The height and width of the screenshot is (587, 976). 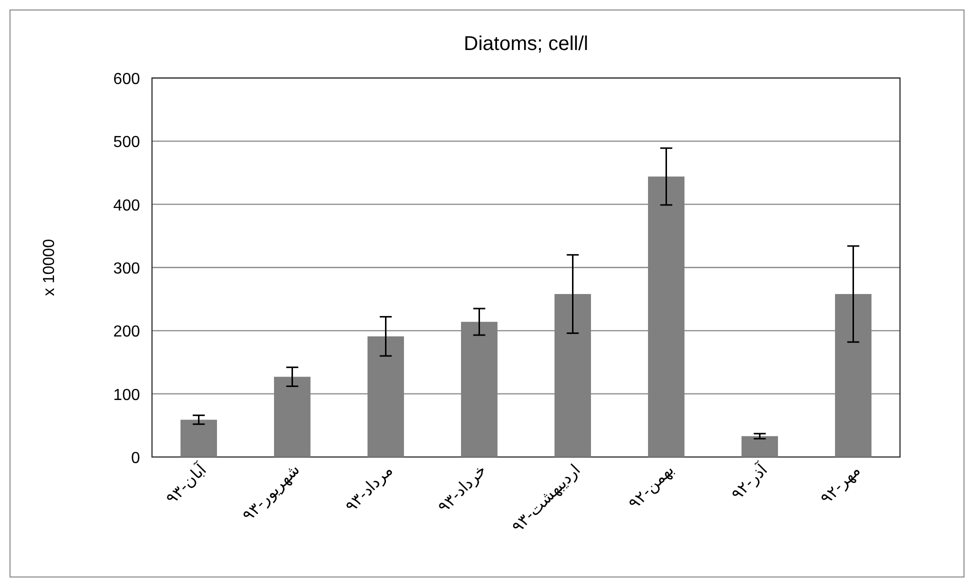 I want to click on x-tick-label: شهریور-۹۳, so click(x=272, y=493).